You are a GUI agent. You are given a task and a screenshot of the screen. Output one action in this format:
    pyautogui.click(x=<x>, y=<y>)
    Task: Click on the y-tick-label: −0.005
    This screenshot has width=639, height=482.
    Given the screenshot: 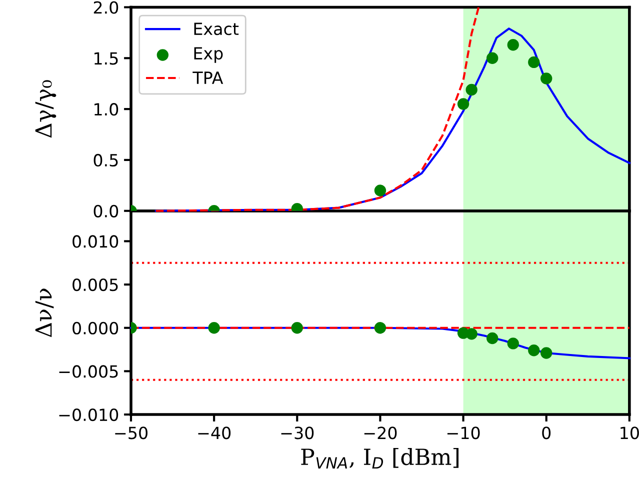 What is the action you would take?
    pyautogui.click(x=88, y=371)
    